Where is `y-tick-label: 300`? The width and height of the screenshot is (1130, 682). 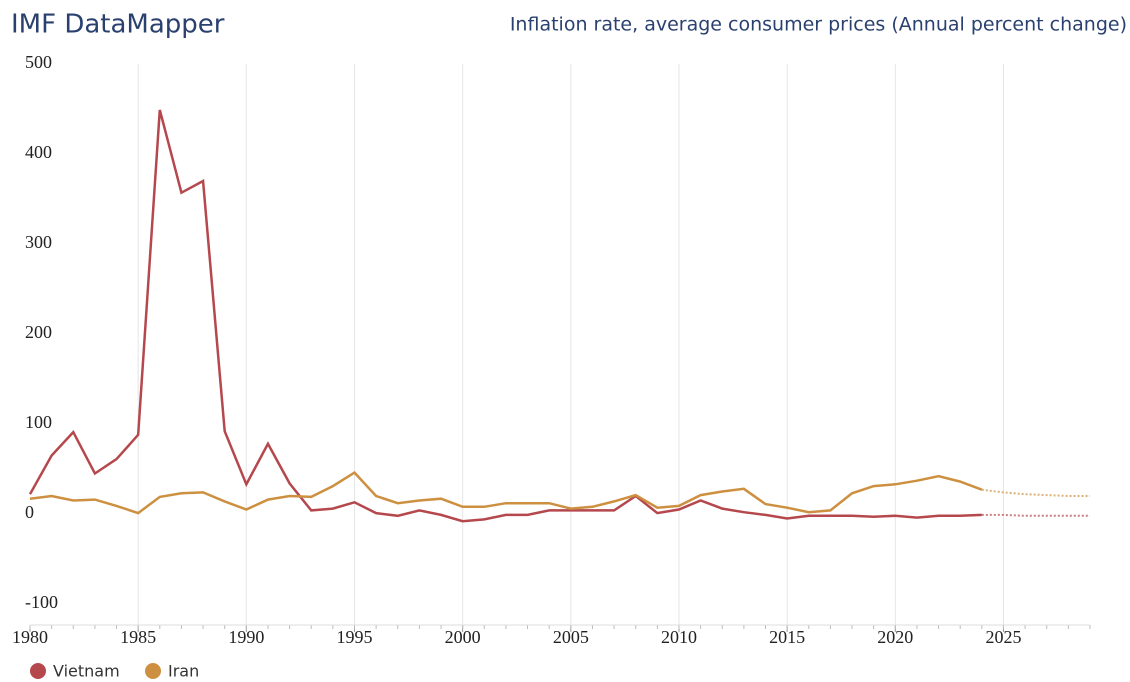 y-tick-label: 300 is located at coordinates (38, 242).